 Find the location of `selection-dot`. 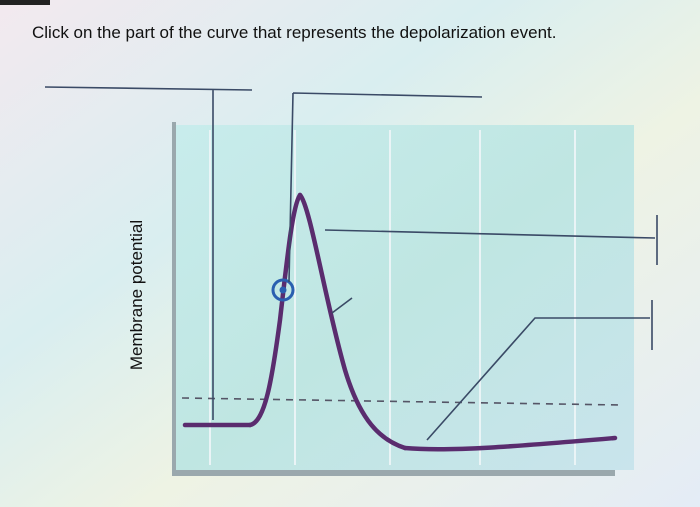

selection-dot is located at coordinates (283, 290).